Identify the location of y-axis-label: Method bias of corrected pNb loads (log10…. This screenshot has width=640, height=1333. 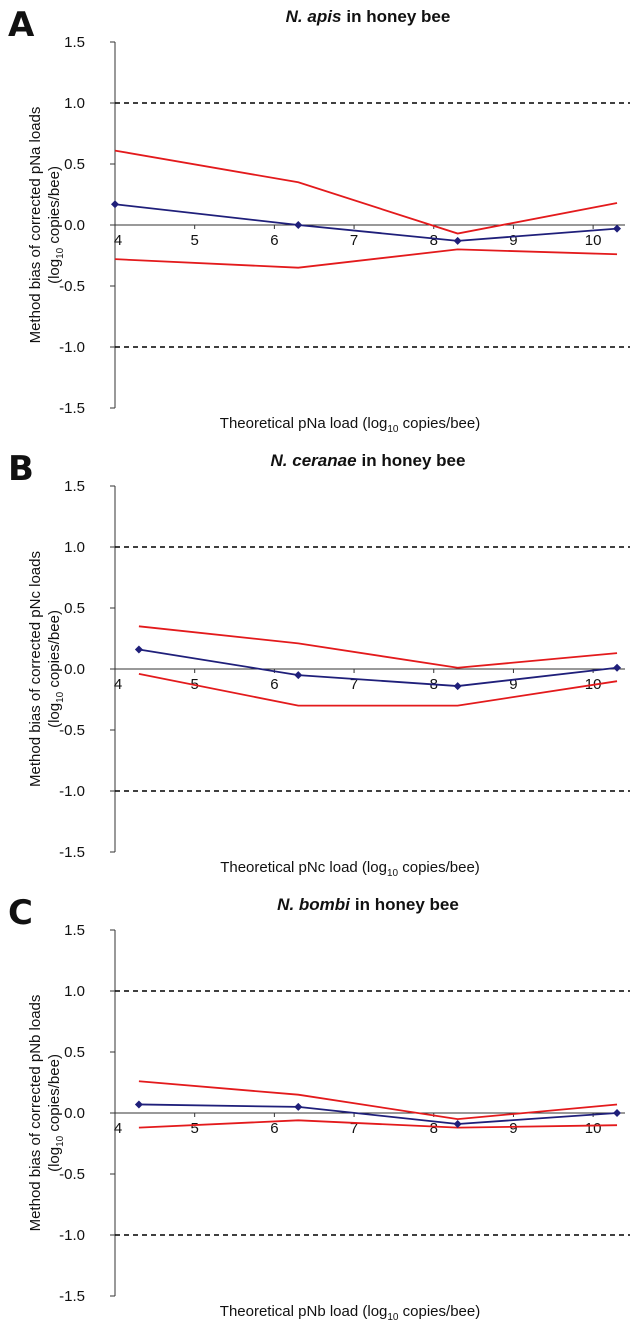
(46, 1113).